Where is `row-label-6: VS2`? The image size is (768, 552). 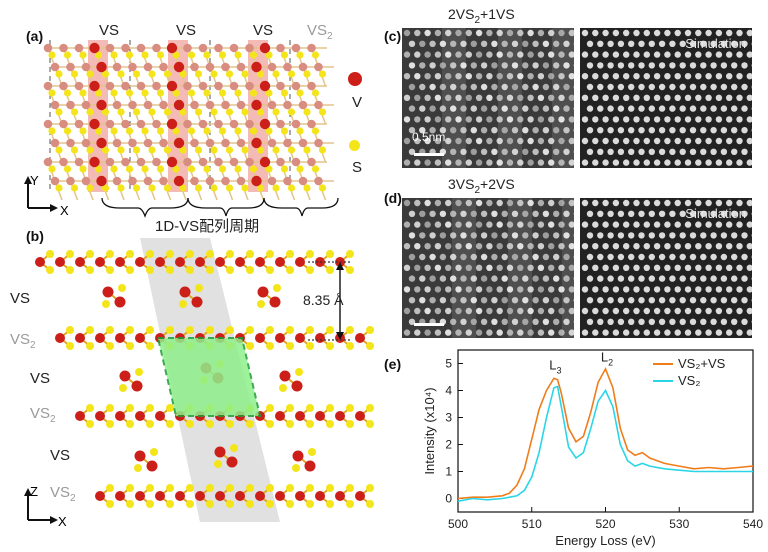 row-label-6: VS2 is located at coordinates (63, 494).